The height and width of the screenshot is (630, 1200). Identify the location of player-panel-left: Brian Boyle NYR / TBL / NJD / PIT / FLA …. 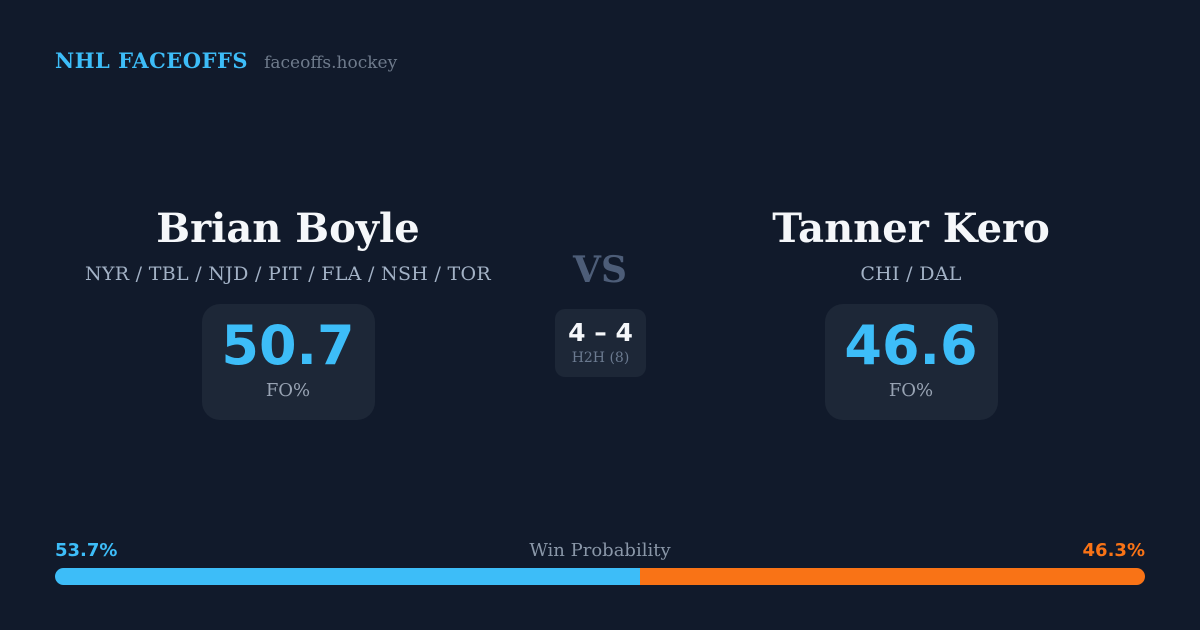
(288, 312).